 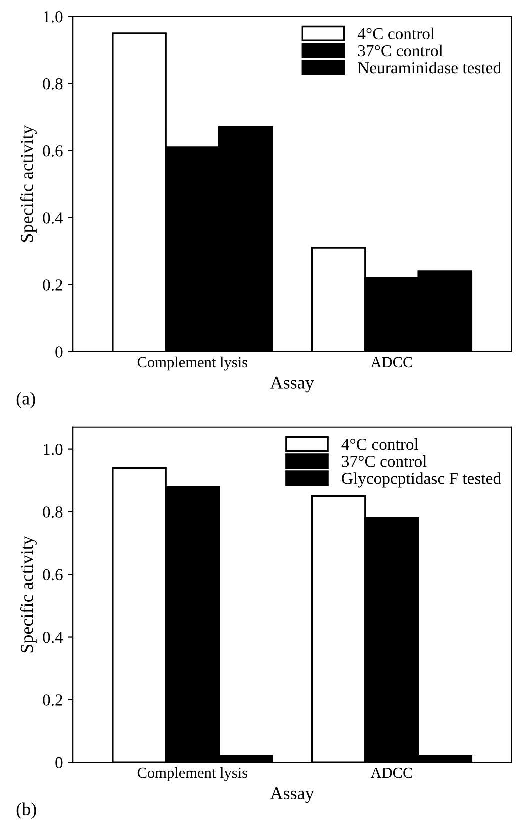 What do you see at coordinates (26, 400) in the screenshot?
I see `text: (a)` at bounding box center [26, 400].